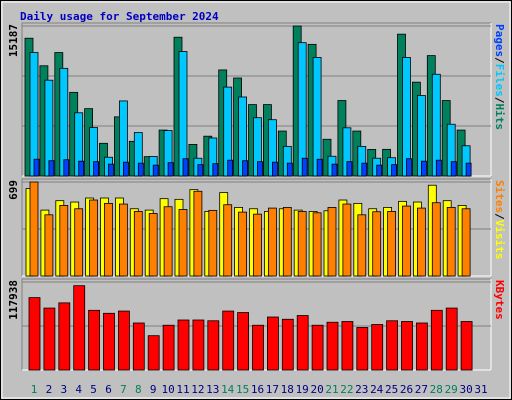  Describe the element at coordinates (242, 389) in the screenshot. I see `x-tick-label: 15` at that location.